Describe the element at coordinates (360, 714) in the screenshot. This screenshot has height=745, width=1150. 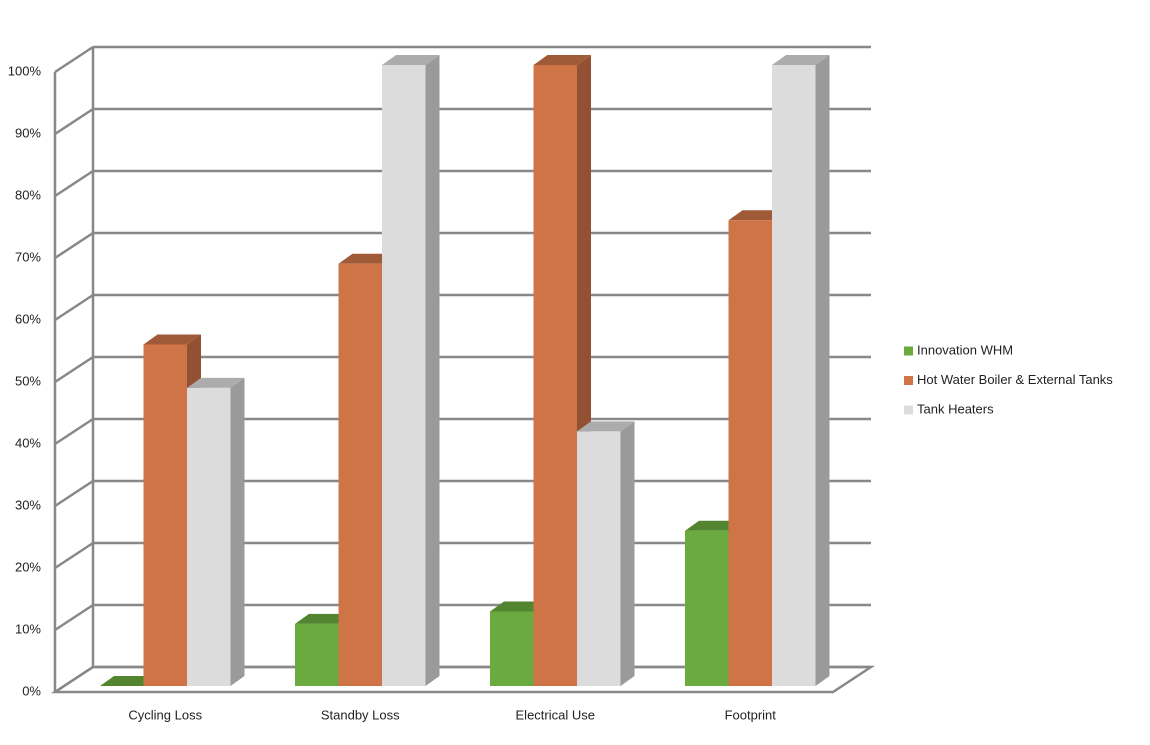
I see `x-tick-label: Standby Loss` at that location.